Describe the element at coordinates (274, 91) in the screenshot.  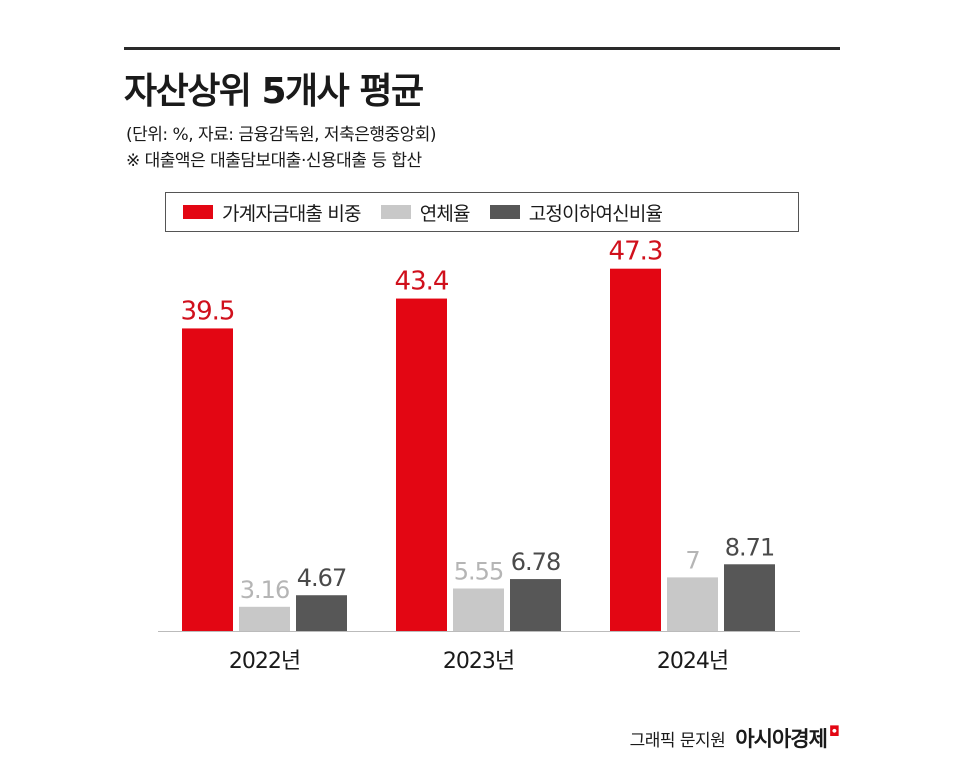
I see `chart-title: 자산상위 5개사 평균` at that location.